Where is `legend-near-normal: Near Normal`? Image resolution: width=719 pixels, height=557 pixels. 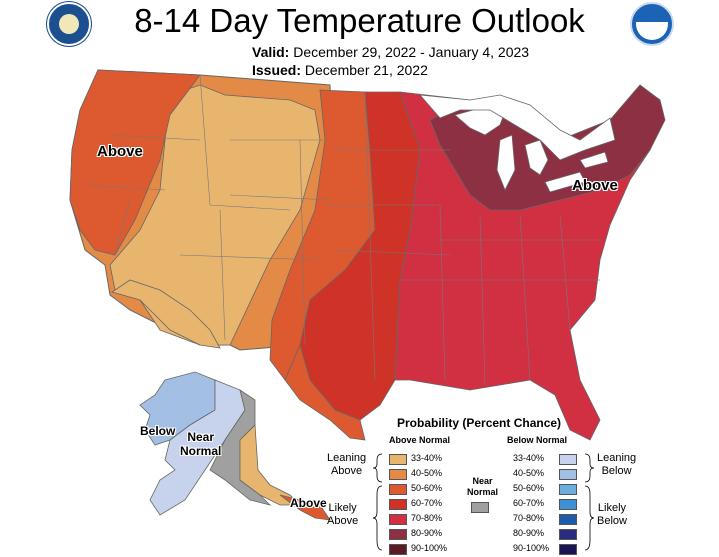
legend-near-normal: Near Normal is located at coordinates (483, 486).